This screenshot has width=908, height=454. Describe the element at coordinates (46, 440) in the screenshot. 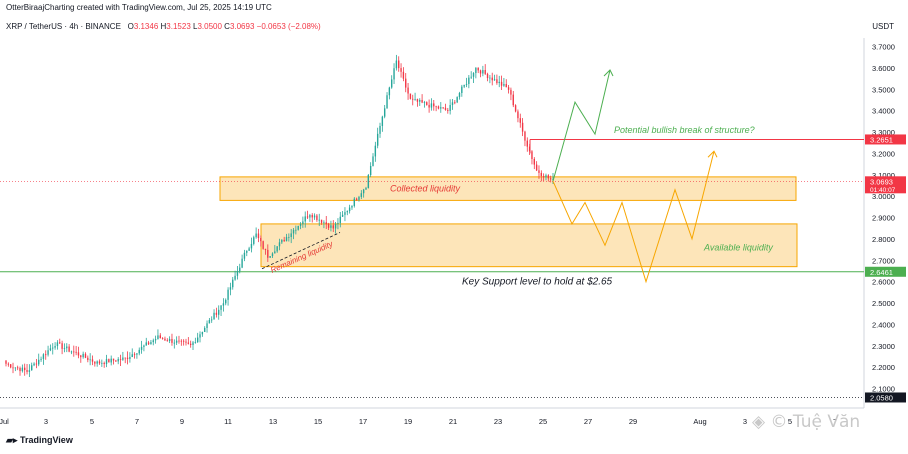

I see `tradingview-logo-text: TradingView` at that location.